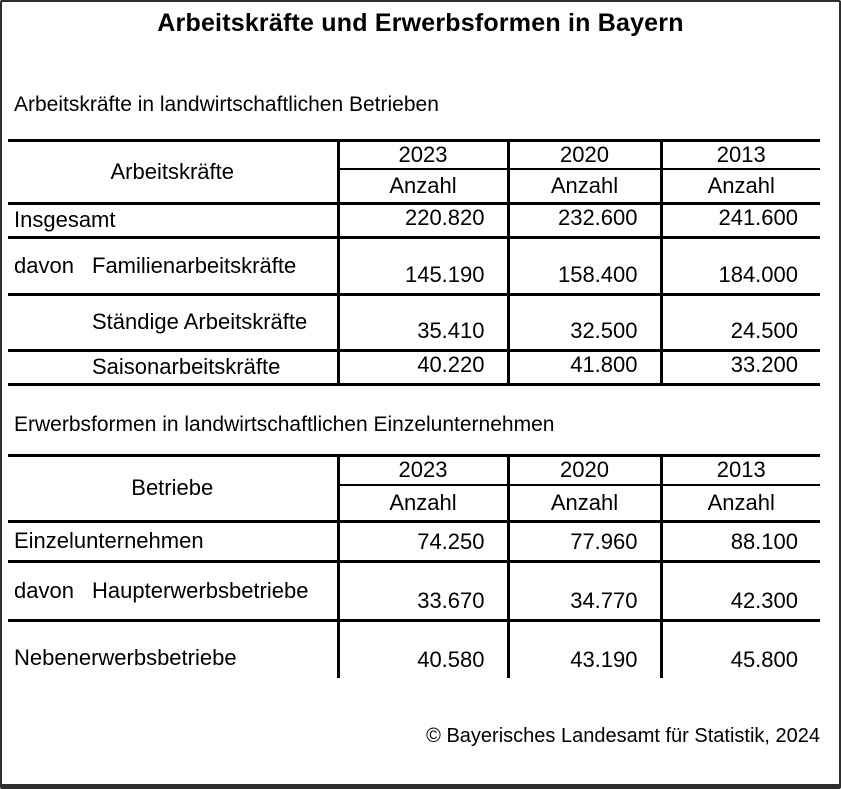 The width and height of the screenshot is (841, 789). What do you see at coordinates (194, 265) in the screenshot?
I see `row-label: Familienarbeitskräfte` at bounding box center [194, 265].